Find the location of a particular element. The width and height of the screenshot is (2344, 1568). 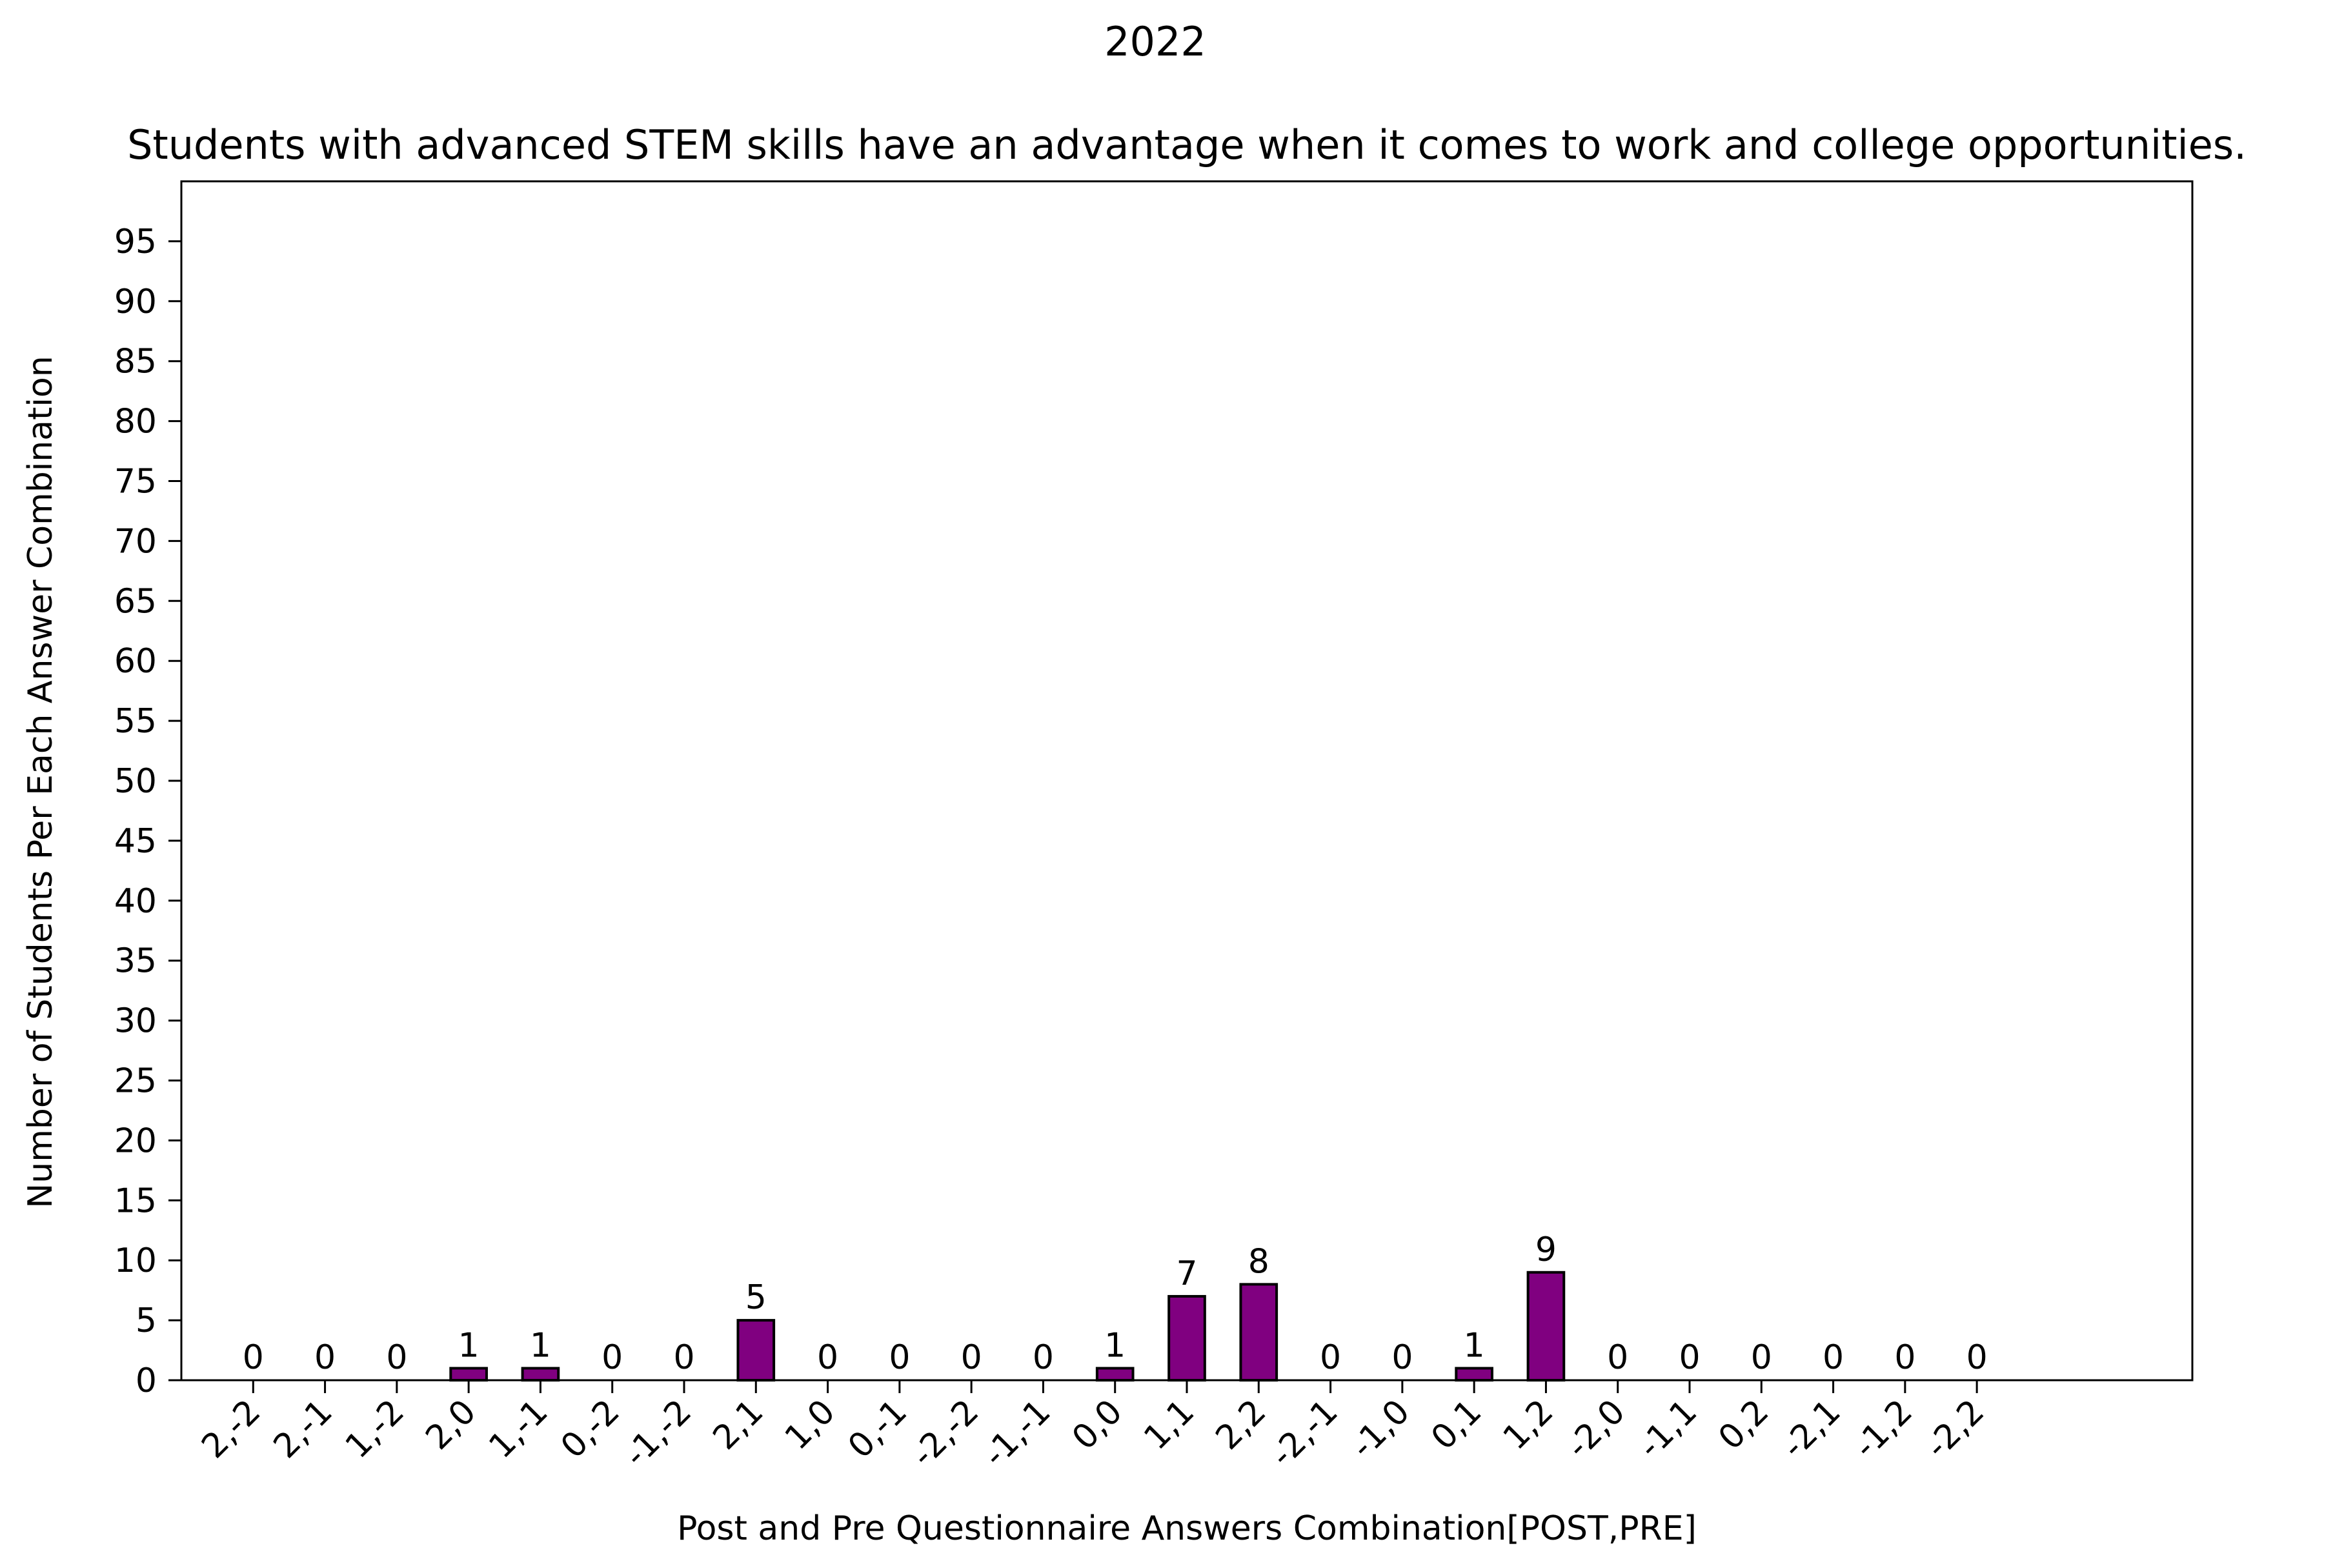

data-label-1,0: 0 is located at coordinates (827, 1357).